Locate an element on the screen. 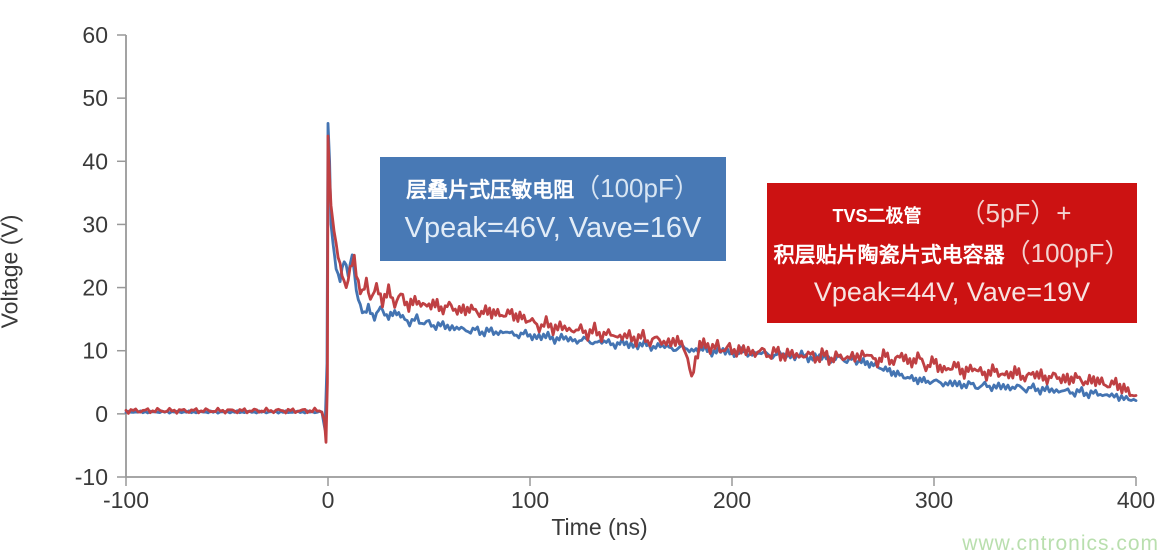 The image size is (1165, 560). y-tick-label: 40 is located at coordinates (95, 161).